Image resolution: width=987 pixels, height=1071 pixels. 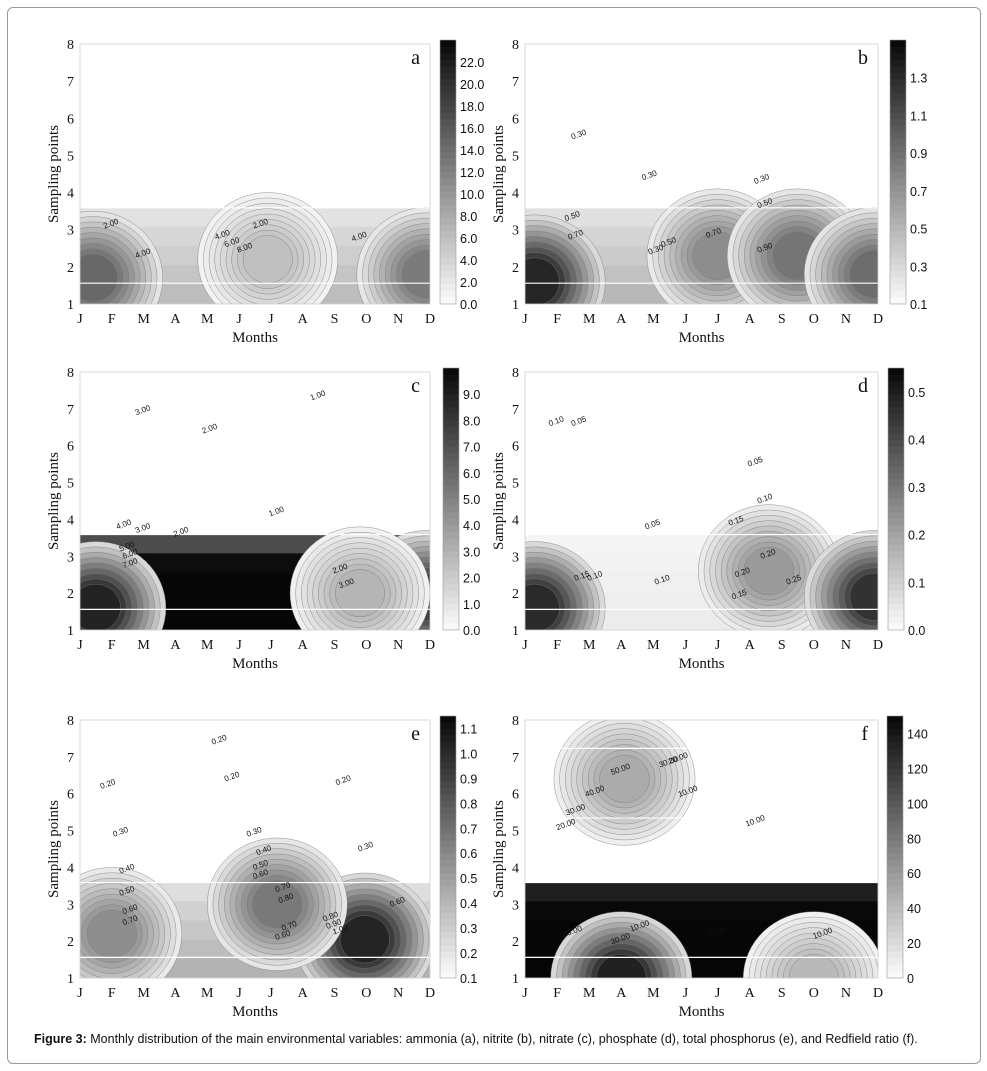 I want to click on colorbar-tick-label: 0.5, so click(x=918, y=230).